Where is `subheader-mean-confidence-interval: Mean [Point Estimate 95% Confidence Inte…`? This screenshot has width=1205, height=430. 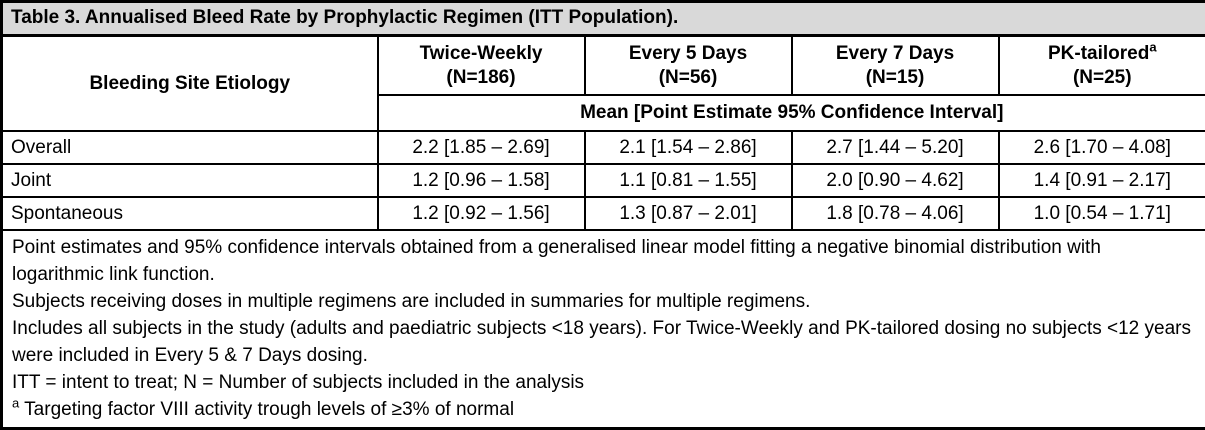
subheader-mean-confidence-interval: Mean [Point Estimate 95% Confidence Inte… is located at coordinates (791, 113).